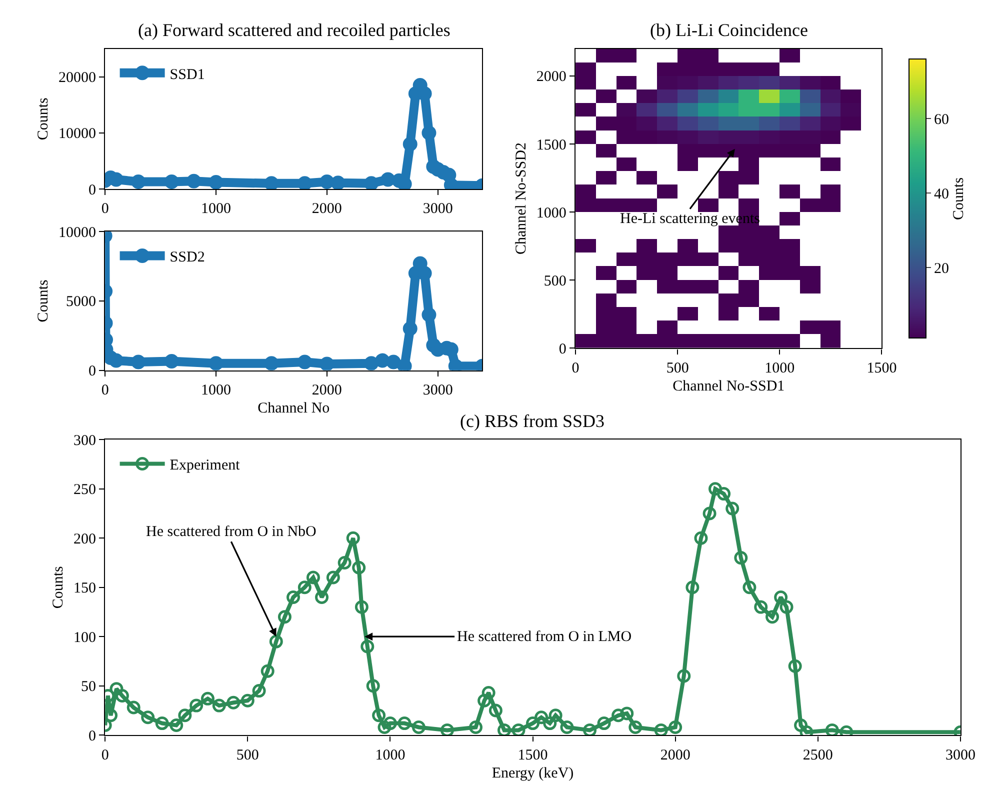 The width and height of the screenshot is (991, 804). I want to click on color-bar-label: 60, so click(941, 120).